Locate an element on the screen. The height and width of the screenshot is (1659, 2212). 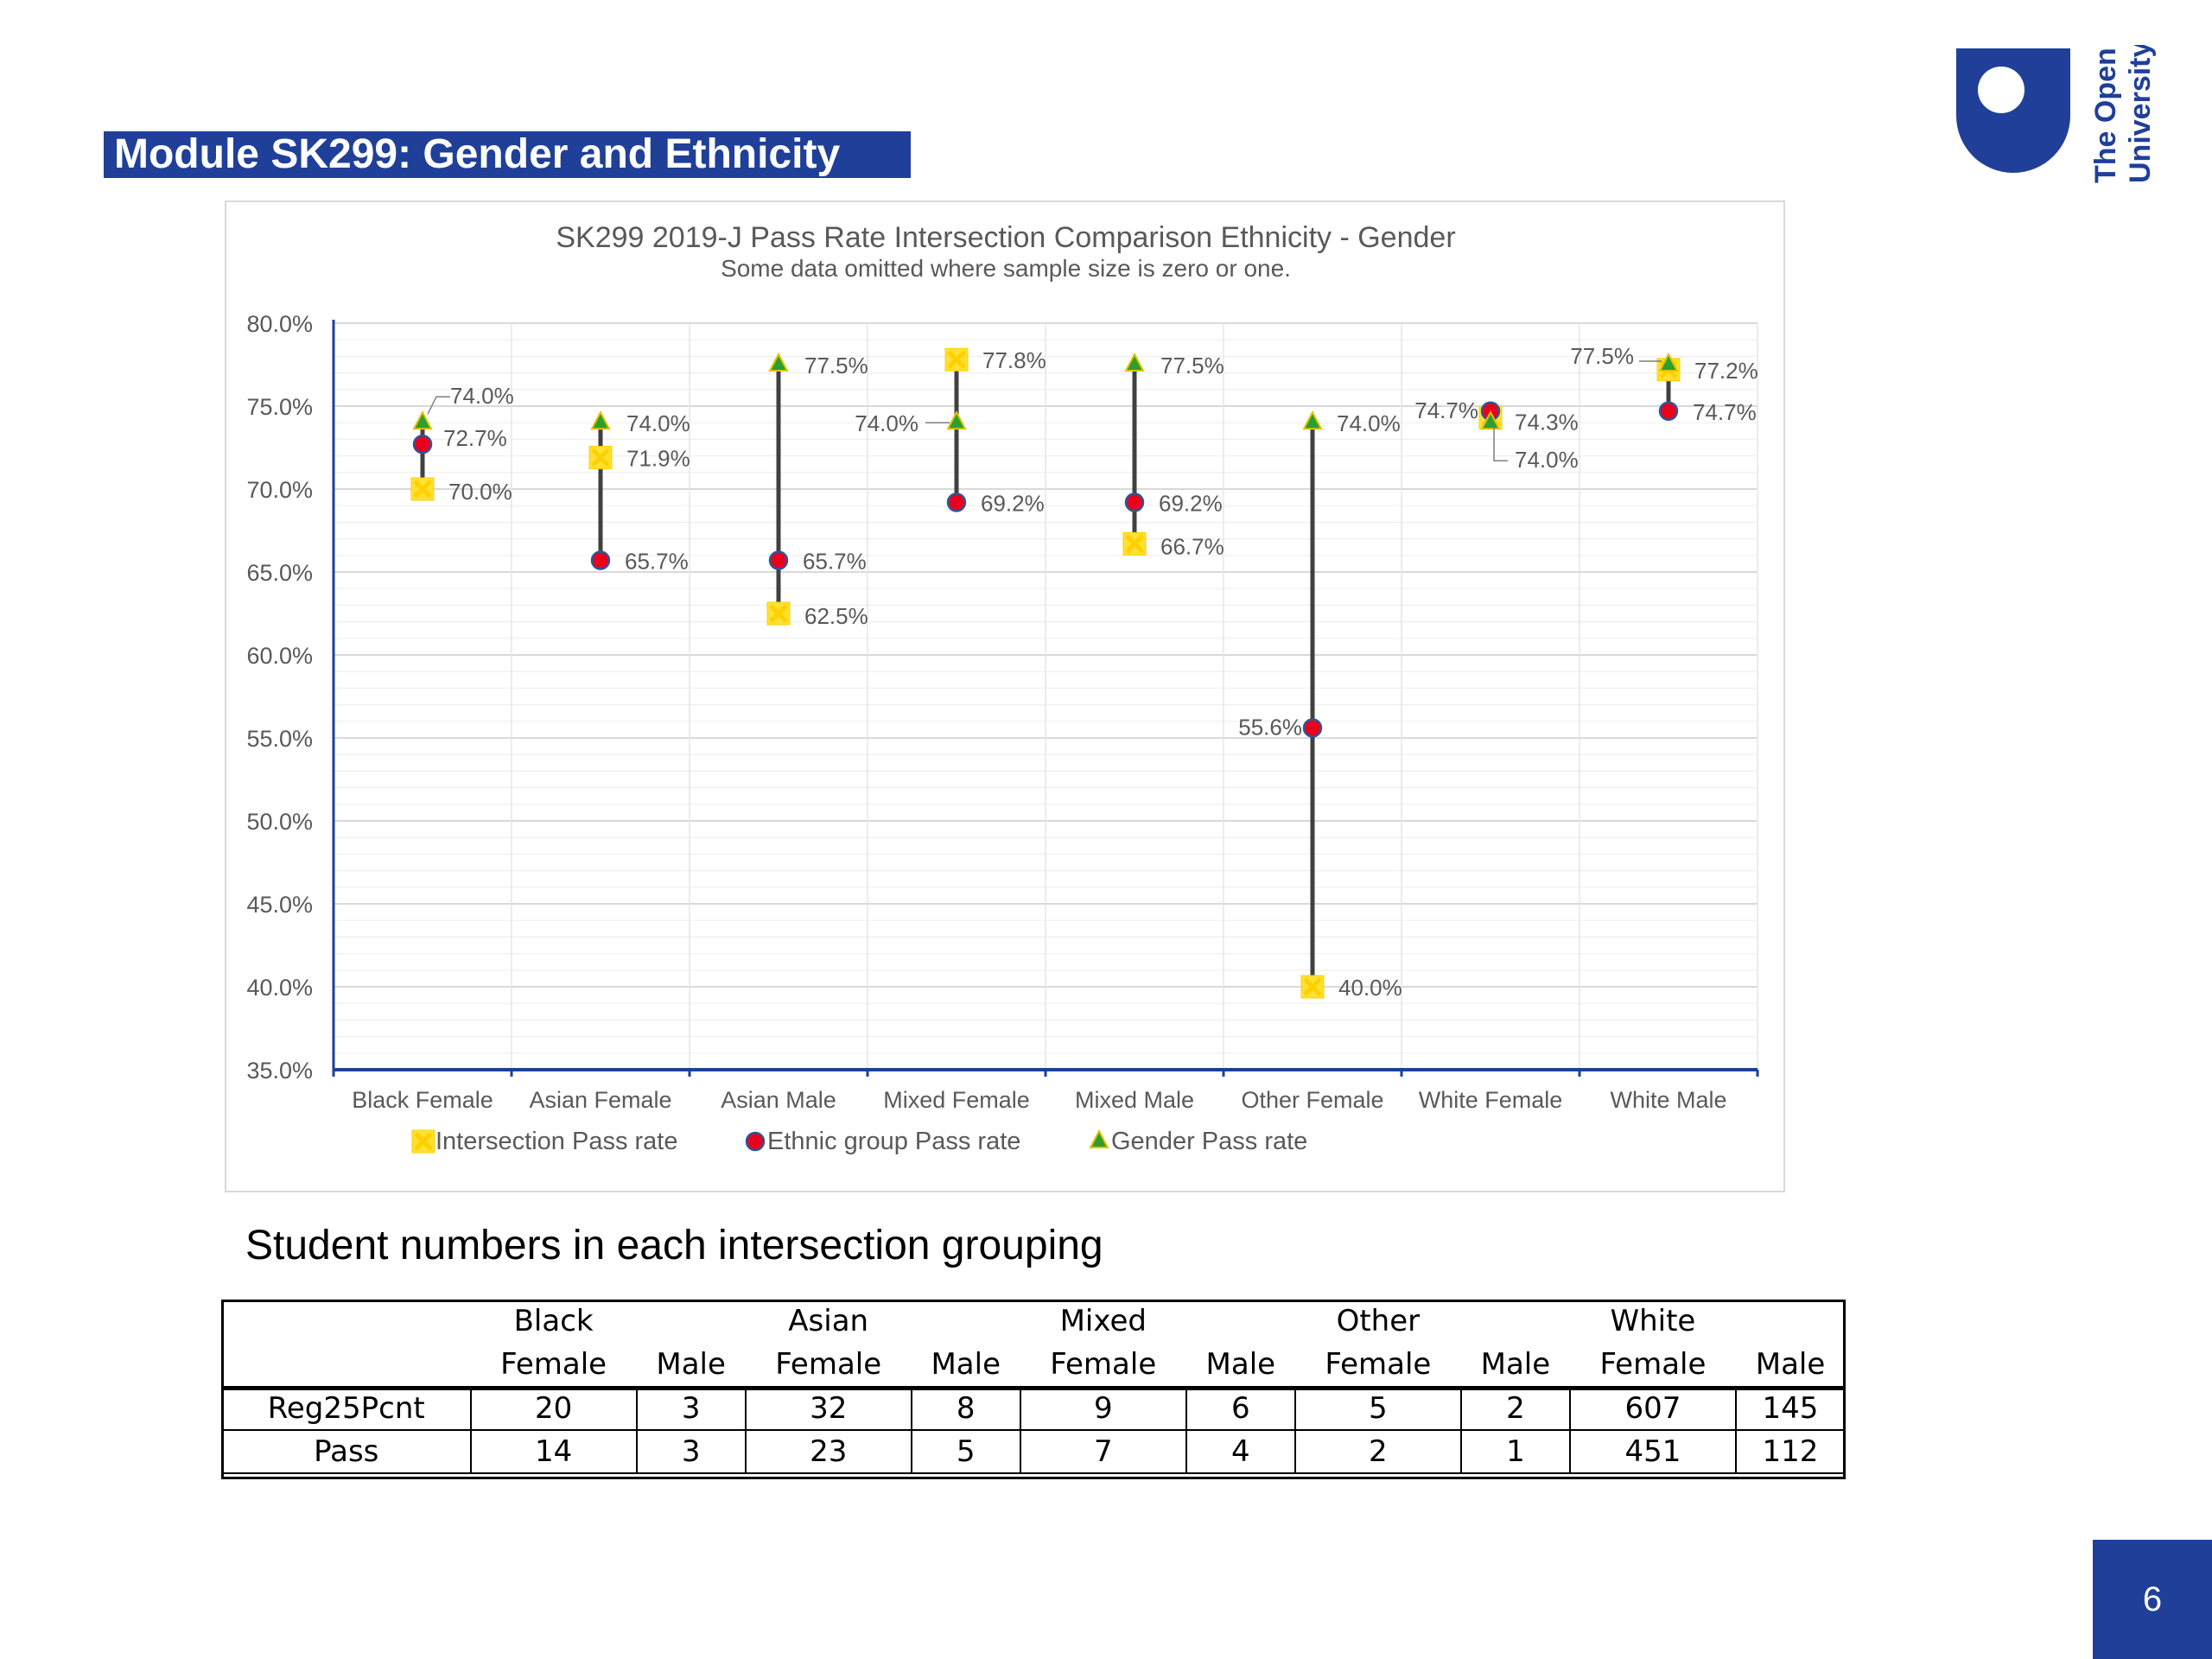
table-cell: 32 is located at coordinates (828, 1408).